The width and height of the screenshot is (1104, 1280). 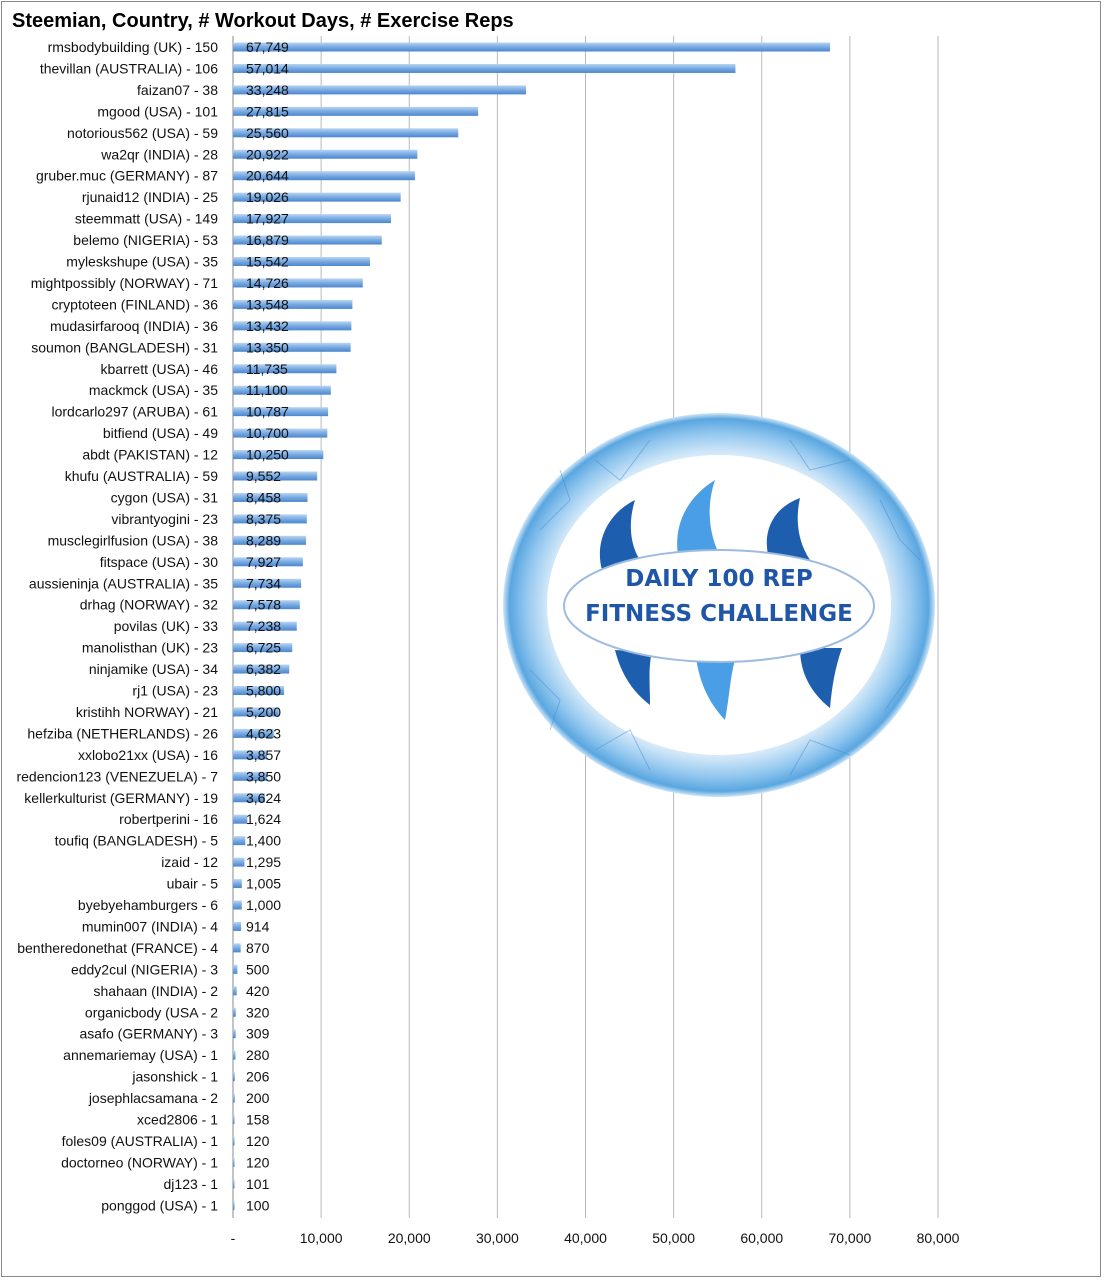 What do you see at coordinates (258, 1055) in the screenshot?
I see `data-label: 280` at bounding box center [258, 1055].